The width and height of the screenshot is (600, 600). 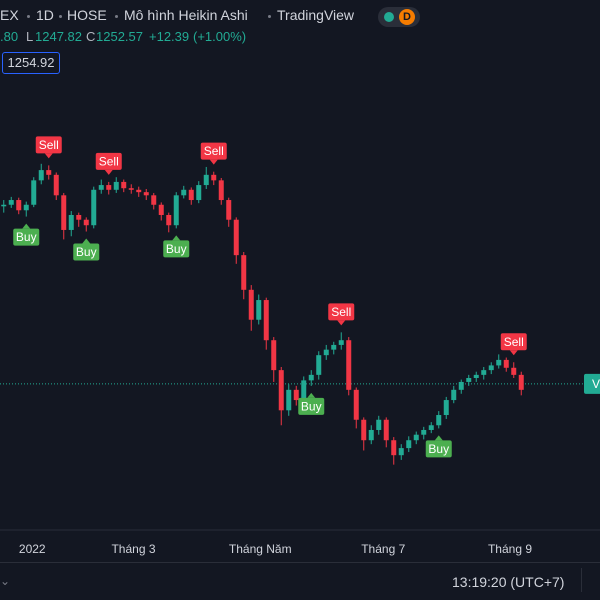 What do you see at coordinates (133, 549) in the screenshot?
I see `x-tick-label: Tháng 3` at bounding box center [133, 549].